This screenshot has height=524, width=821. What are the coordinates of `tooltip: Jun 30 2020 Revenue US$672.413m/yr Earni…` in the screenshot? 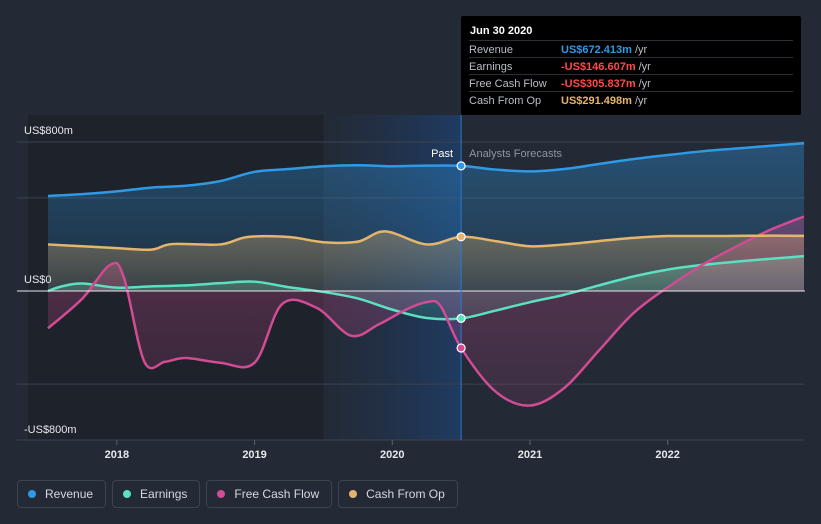 It's located at (631, 65).